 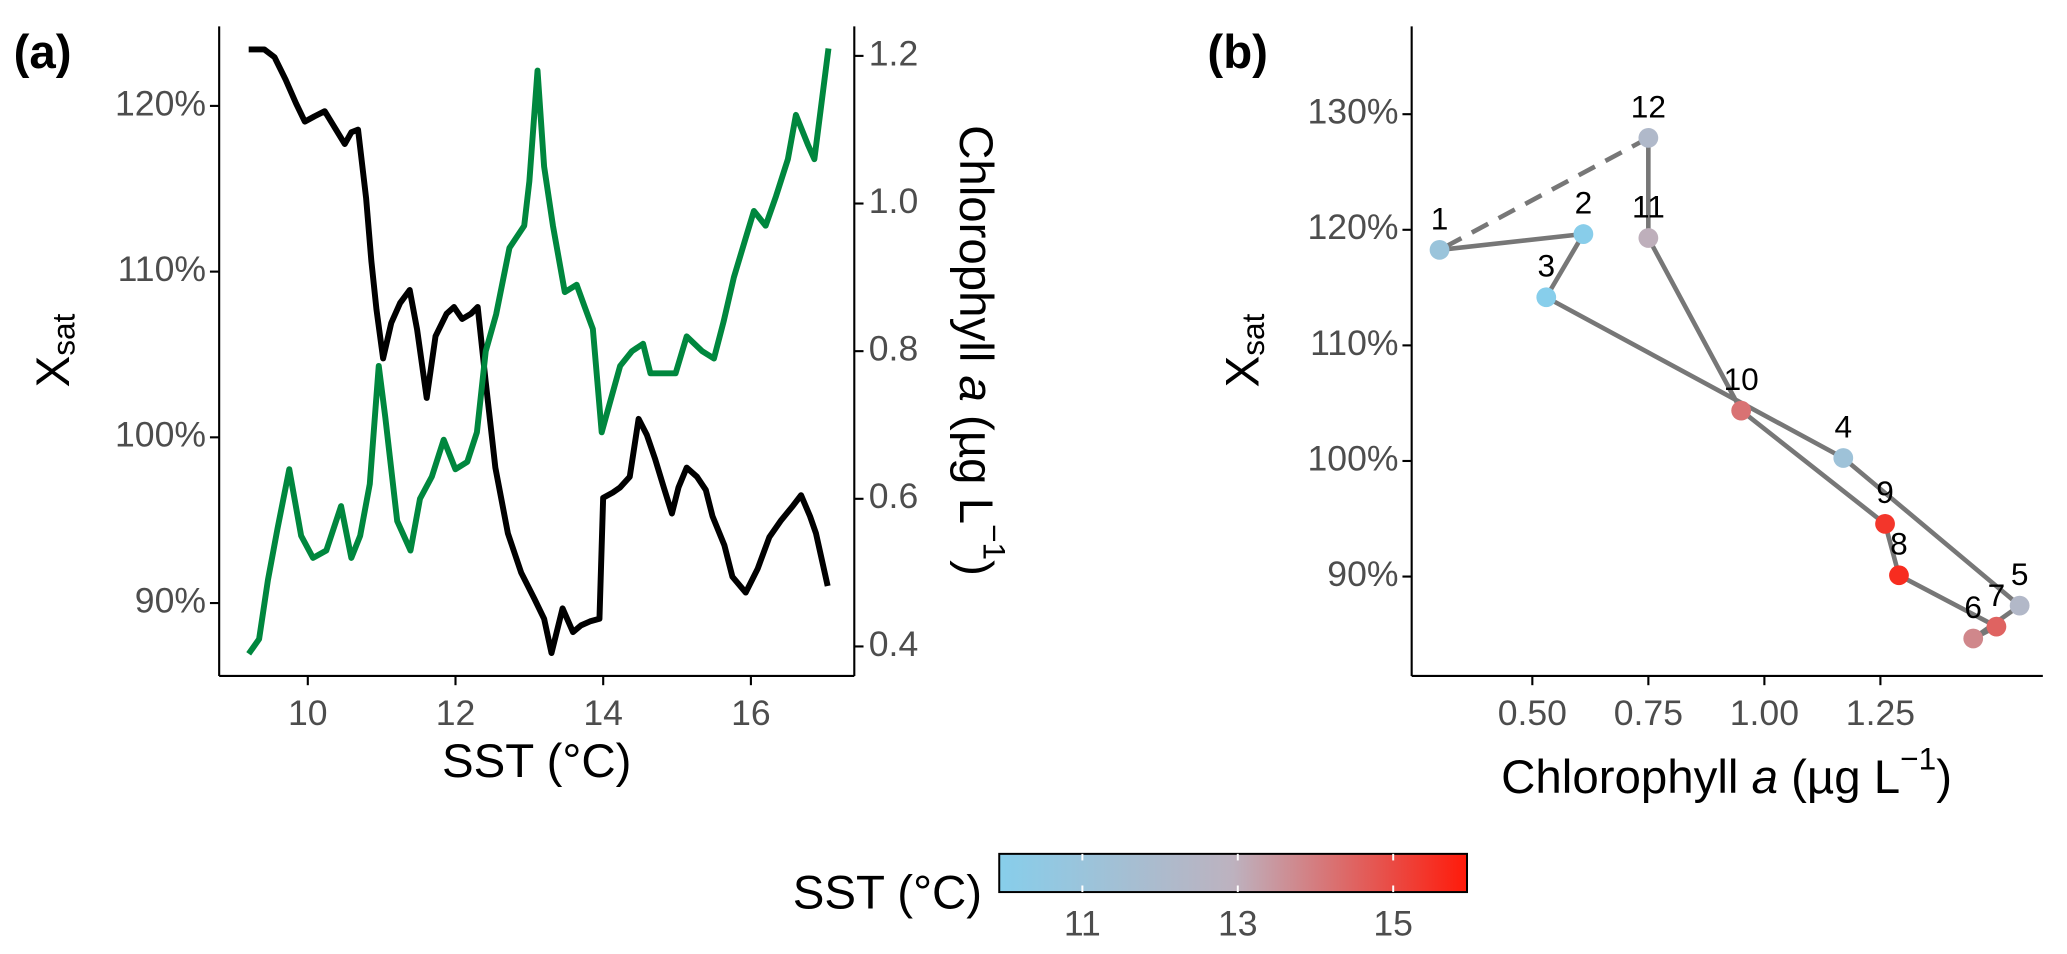 What do you see at coordinates (1899, 544) in the screenshot?
I see `point-label: 8` at bounding box center [1899, 544].